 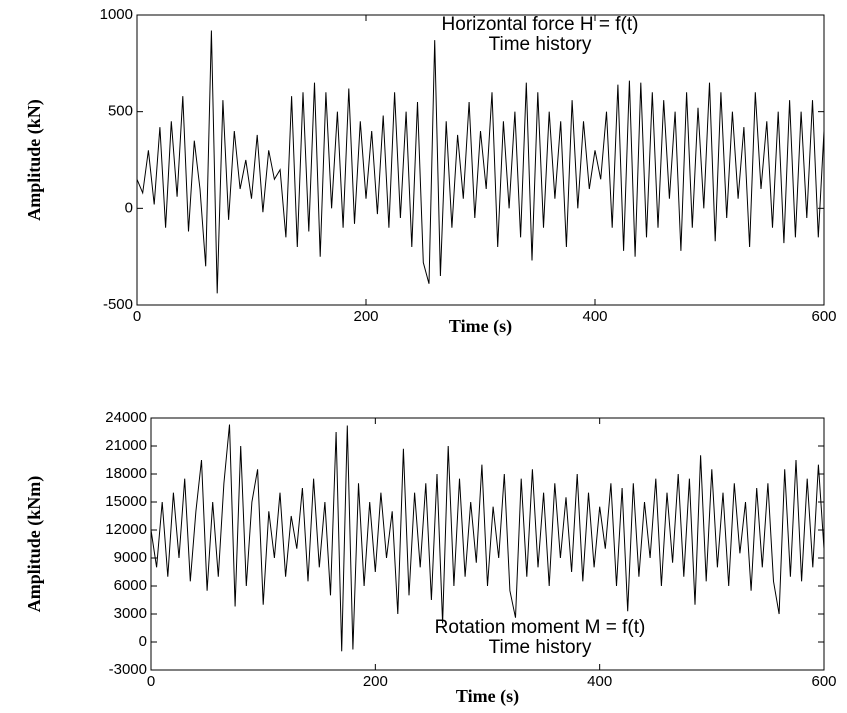 What do you see at coordinates (130, 585) in the screenshot?
I see `y-tick-label: 6000` at bounding box center [130, 585].